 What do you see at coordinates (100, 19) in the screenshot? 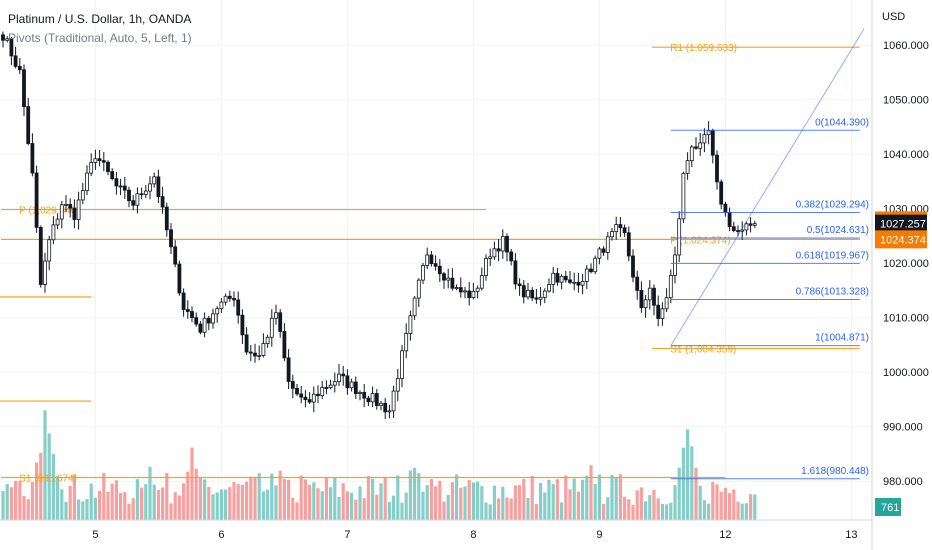
I see `symbol-title: Platinum / U.S. Dollar, 1h, OANDA` at bounding box center [100, 19].